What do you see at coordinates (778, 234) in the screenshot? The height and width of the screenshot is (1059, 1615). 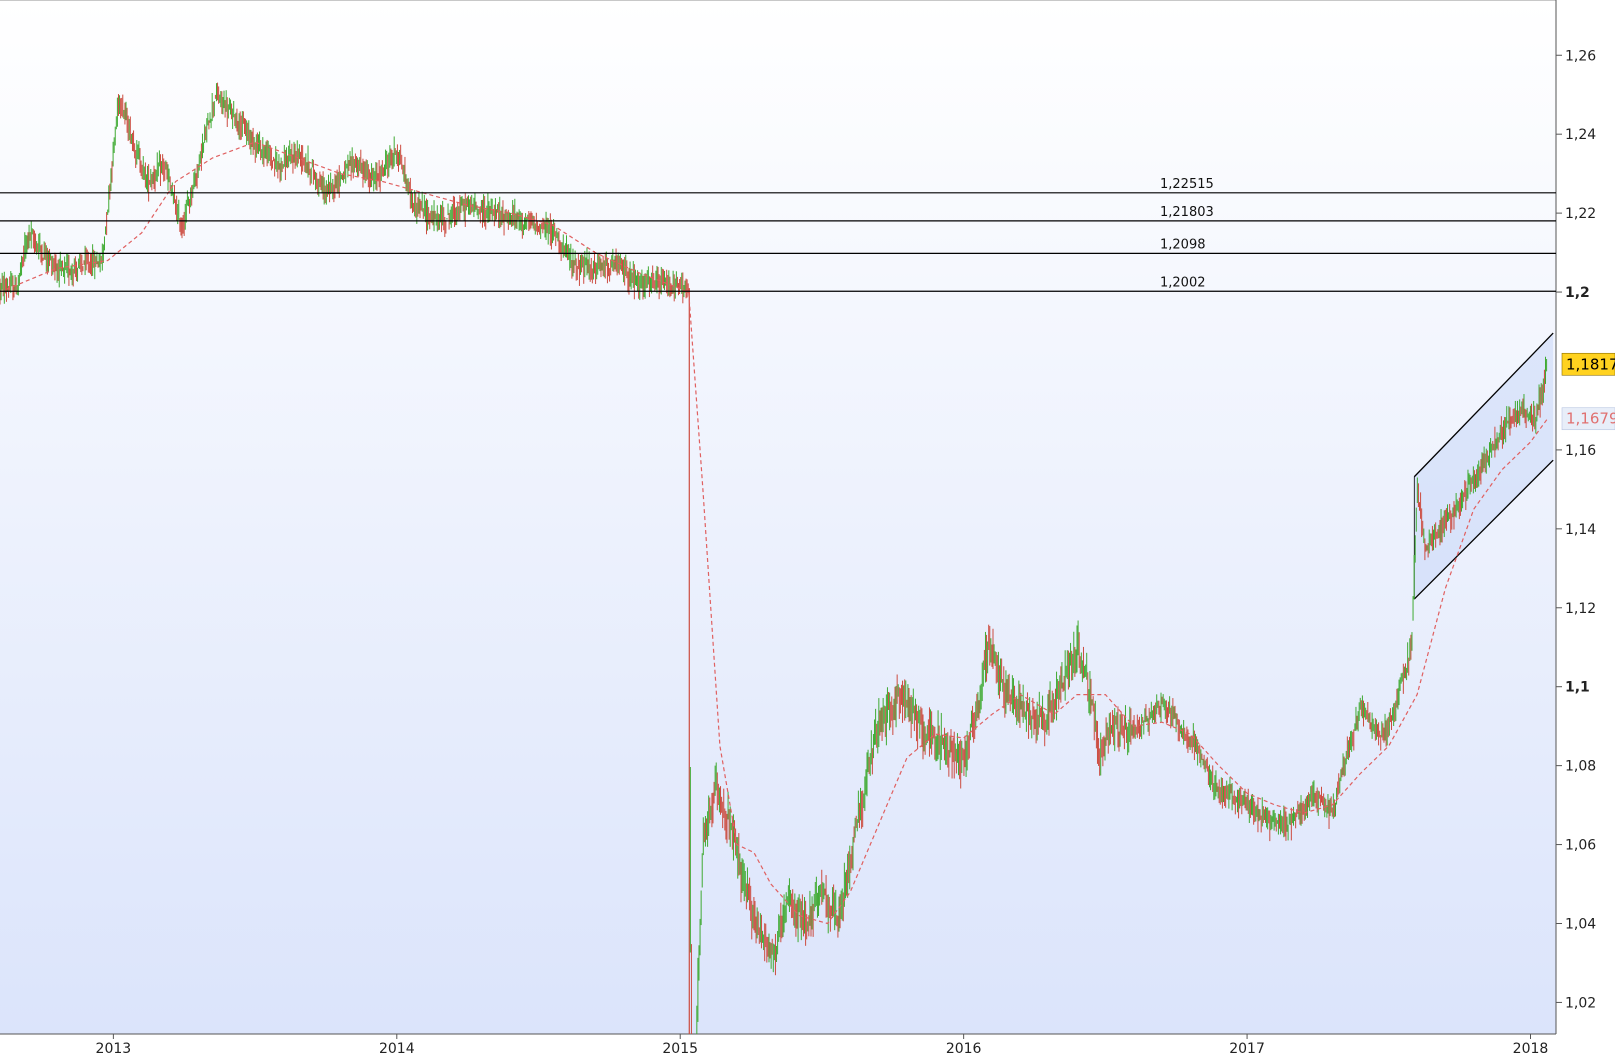 I see `horizontal-levels: 1,22515 1,21803 1,2098 1,2002` at bounding box center [778, 234].